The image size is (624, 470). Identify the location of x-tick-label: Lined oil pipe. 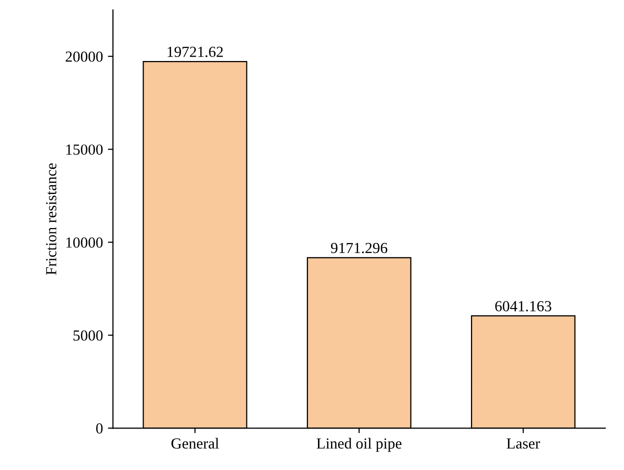
(359, 445).